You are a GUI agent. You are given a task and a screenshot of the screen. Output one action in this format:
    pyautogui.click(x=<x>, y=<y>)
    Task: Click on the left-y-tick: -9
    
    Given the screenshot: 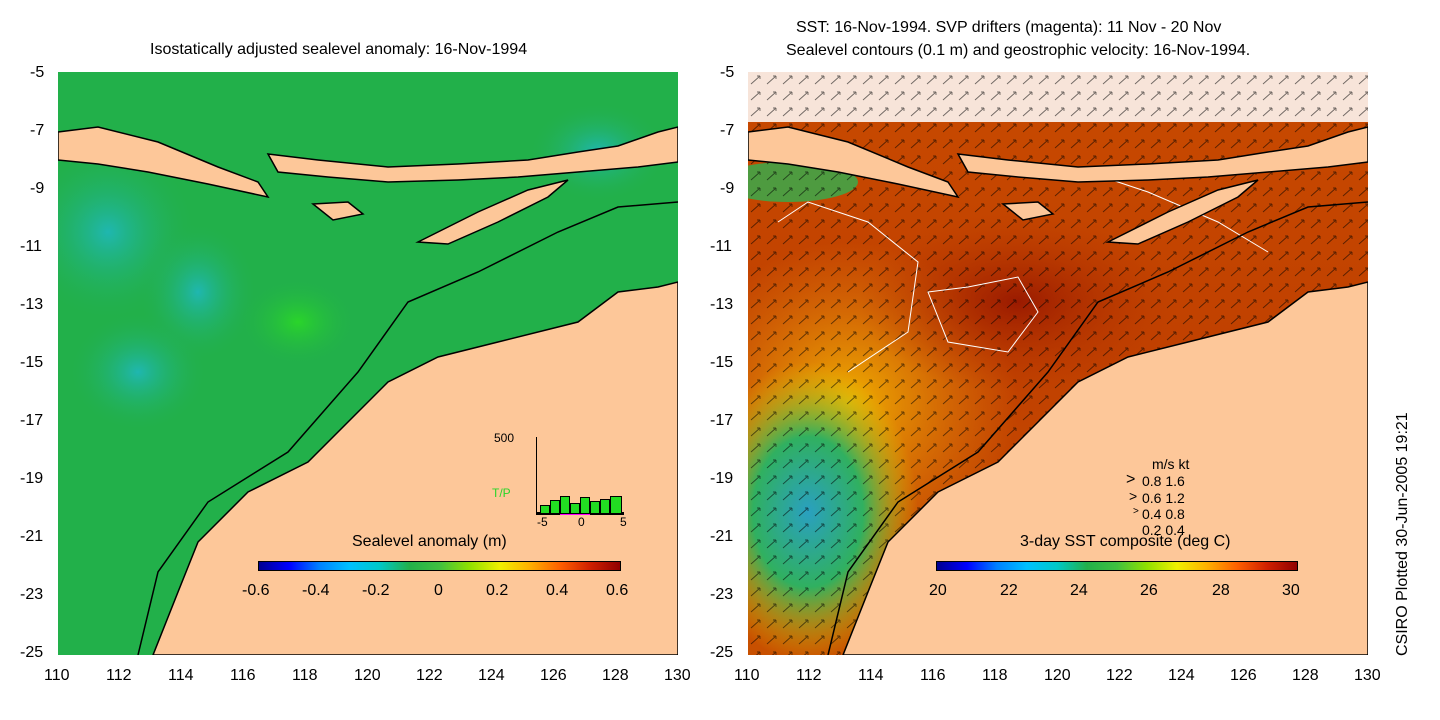 What is the action you would take?
    pyautogui.click(x=37, y=188)
    